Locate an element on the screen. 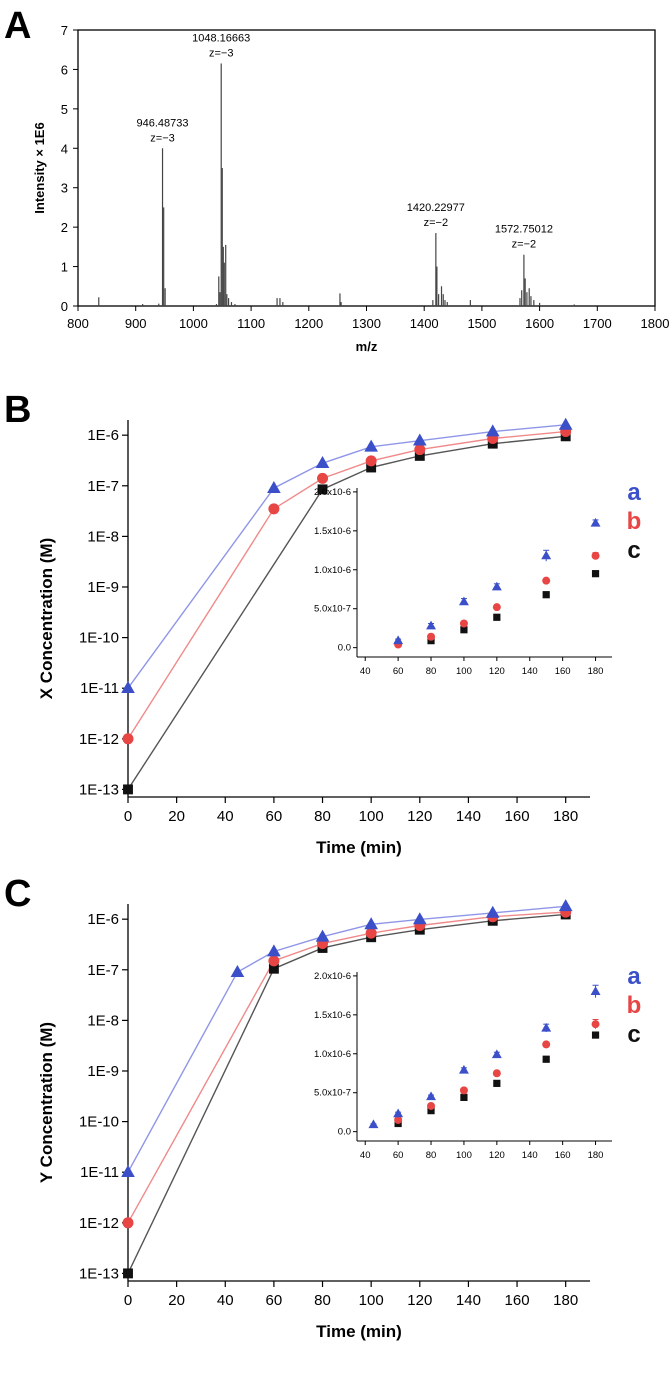 This screenshot has height=1373, width=672. legend-label-c: c is located at coordinates (633, 550).